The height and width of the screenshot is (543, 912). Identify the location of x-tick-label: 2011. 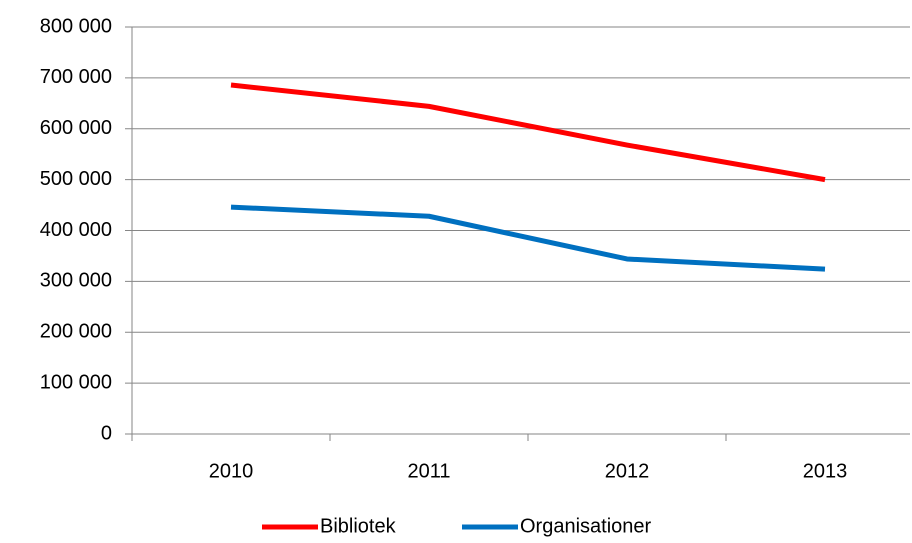
(428, 471).